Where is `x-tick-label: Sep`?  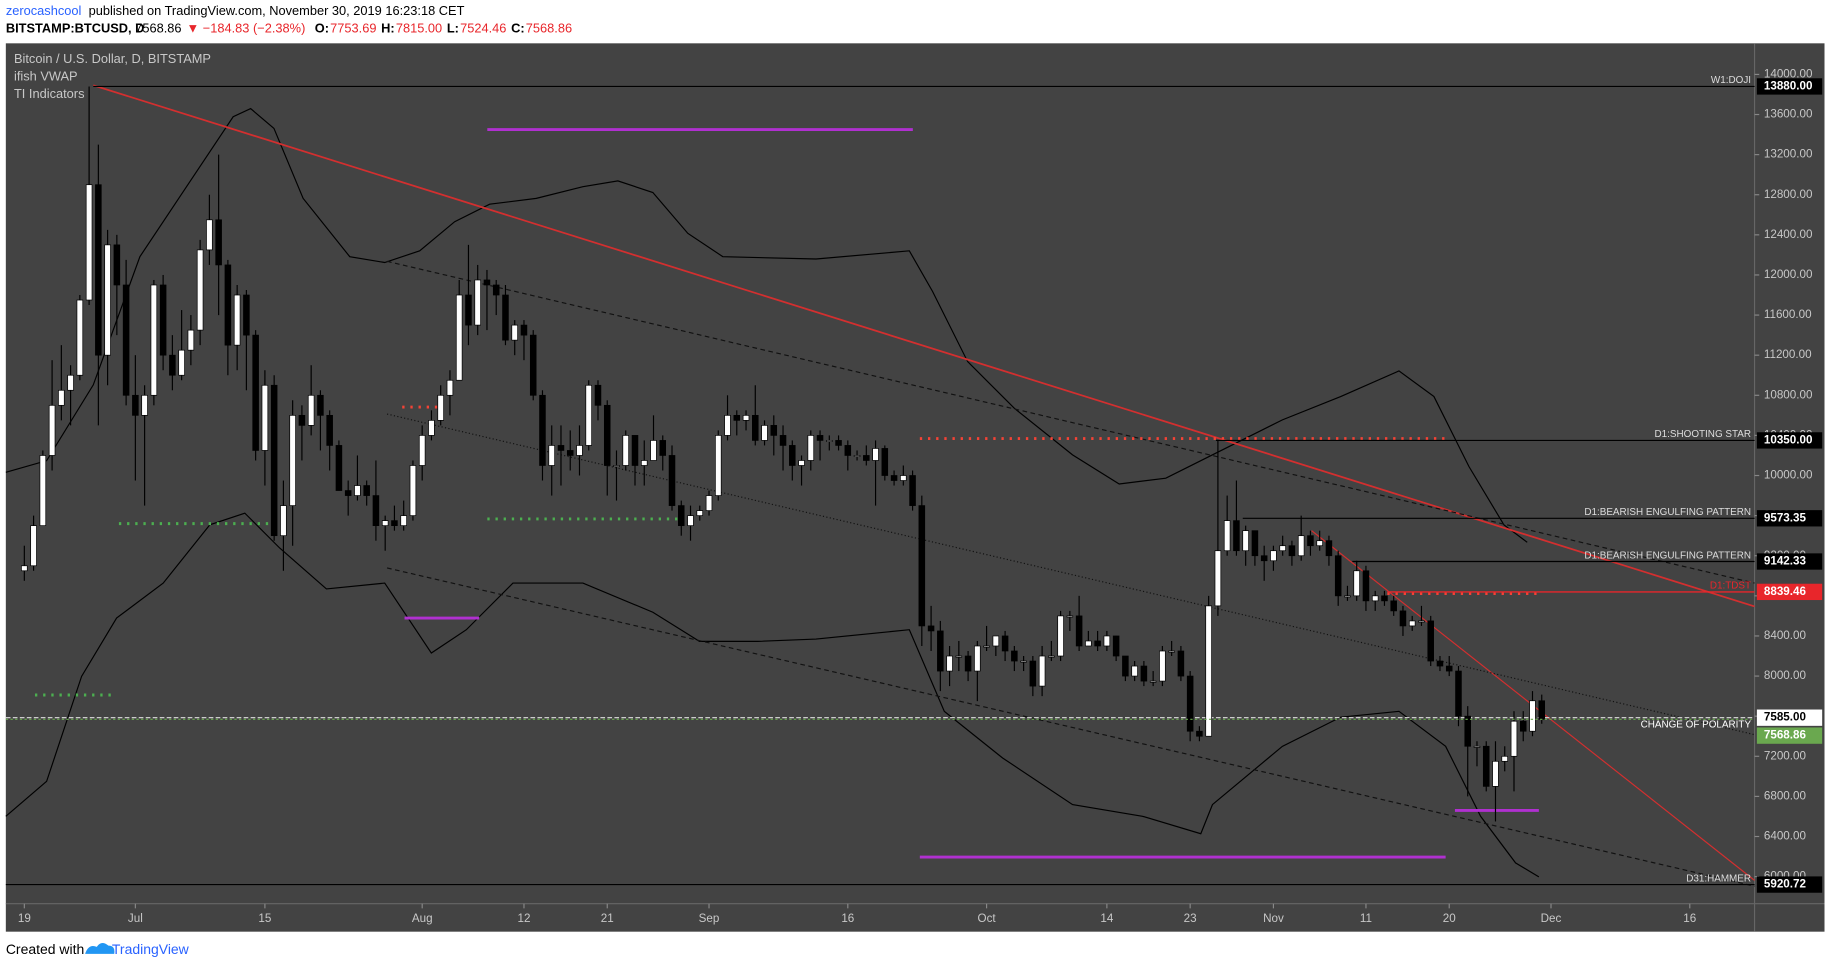
x-tick-label: Sep is located at coordinates (709, 918).